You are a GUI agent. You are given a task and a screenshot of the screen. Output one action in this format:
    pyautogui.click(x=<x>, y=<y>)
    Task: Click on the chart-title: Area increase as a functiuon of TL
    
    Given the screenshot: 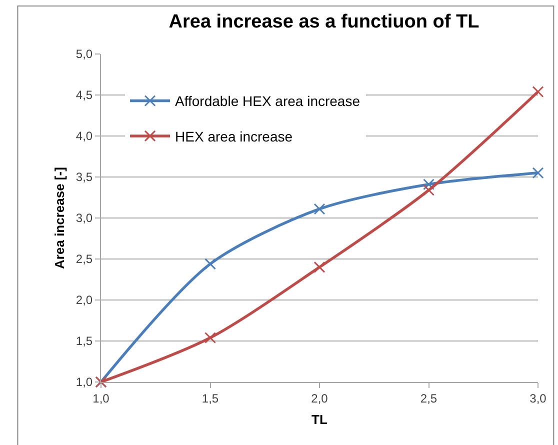 What is the action you would take?
    pyautogui.click(x=324, y=21)
    